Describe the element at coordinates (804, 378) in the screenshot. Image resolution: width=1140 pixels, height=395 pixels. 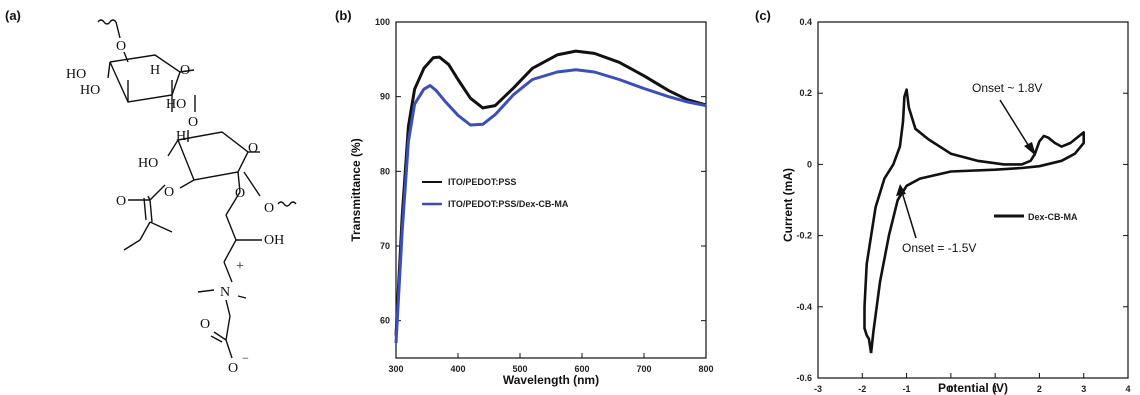
I see `y-tick-label: -0.6` at that location.